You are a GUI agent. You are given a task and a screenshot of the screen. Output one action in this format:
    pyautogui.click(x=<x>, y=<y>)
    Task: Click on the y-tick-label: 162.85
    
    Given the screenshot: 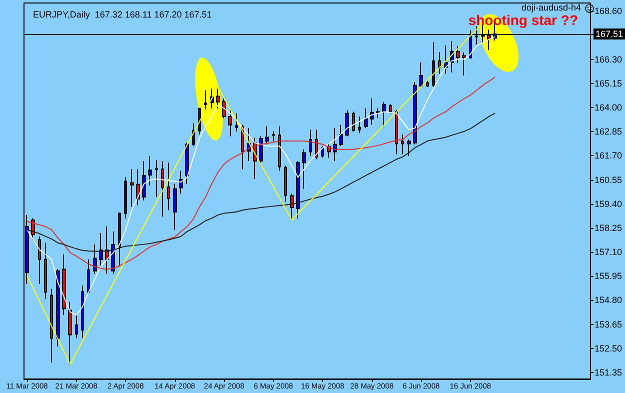 What is the action you would take?
    pyautogui.click(x=608, y=131)
    